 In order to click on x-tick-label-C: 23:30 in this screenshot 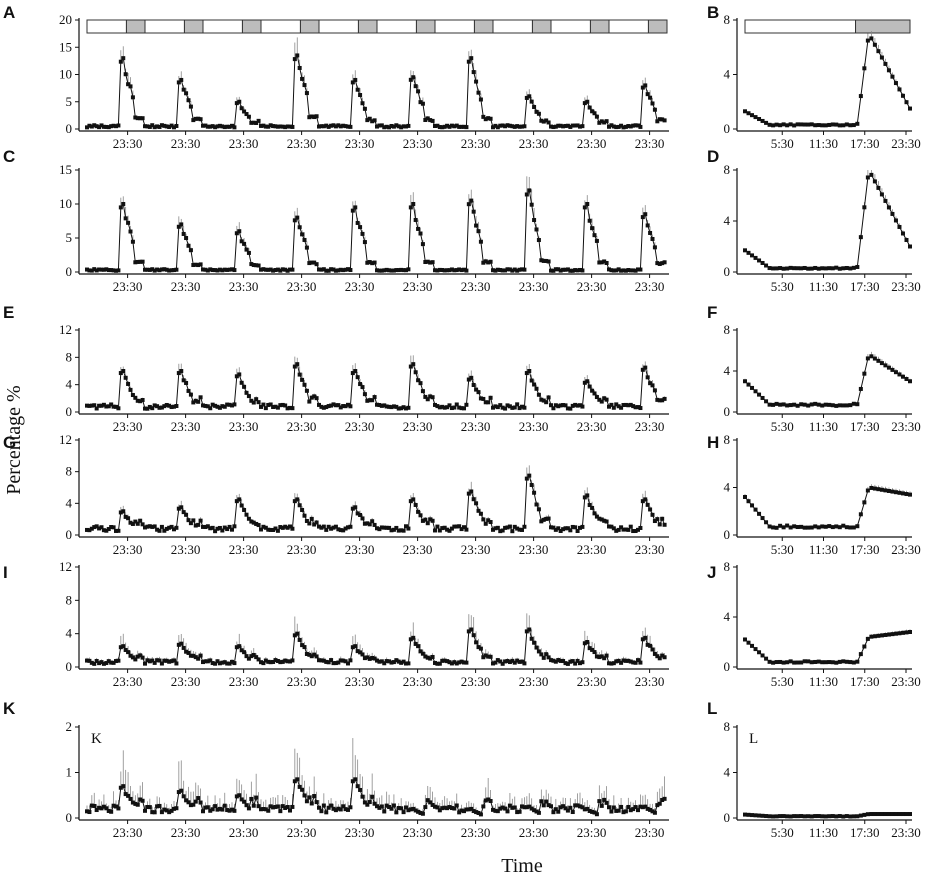, I will do `click(302, 286)`.